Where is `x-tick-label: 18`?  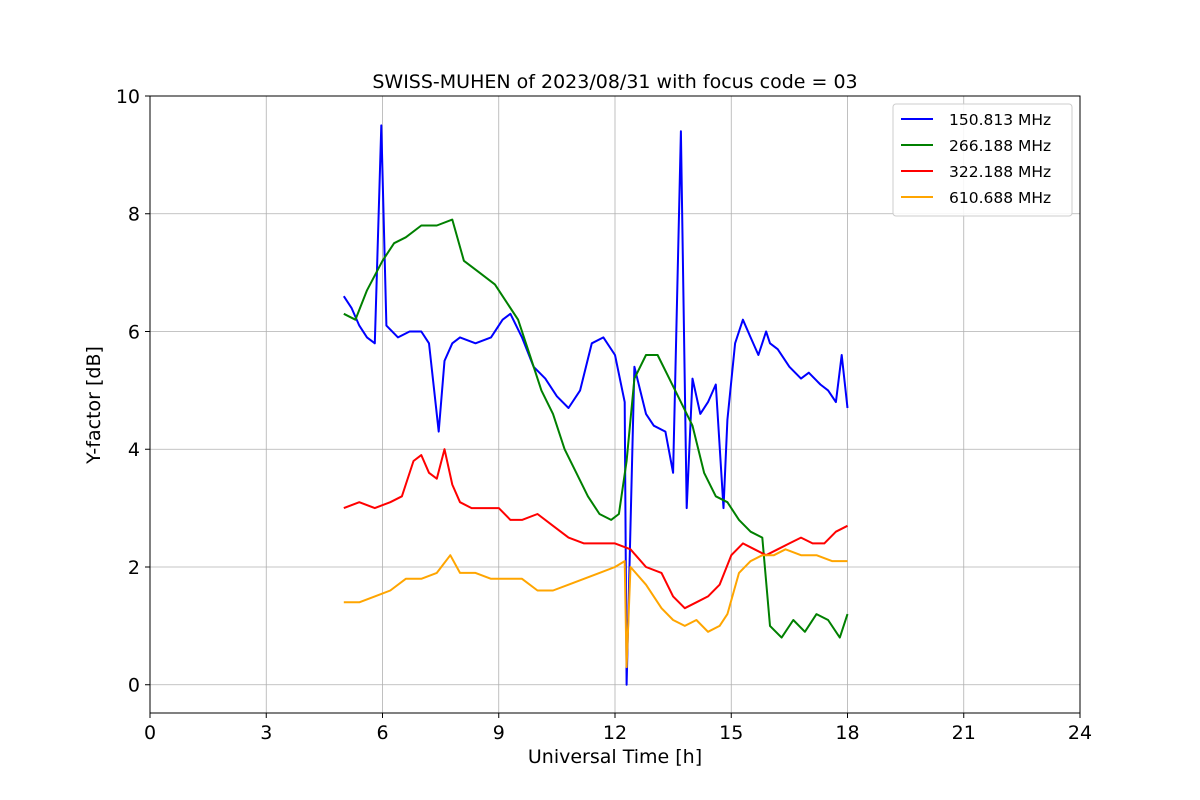
x-tick-label: 18 is located at coordinates (847, 733).